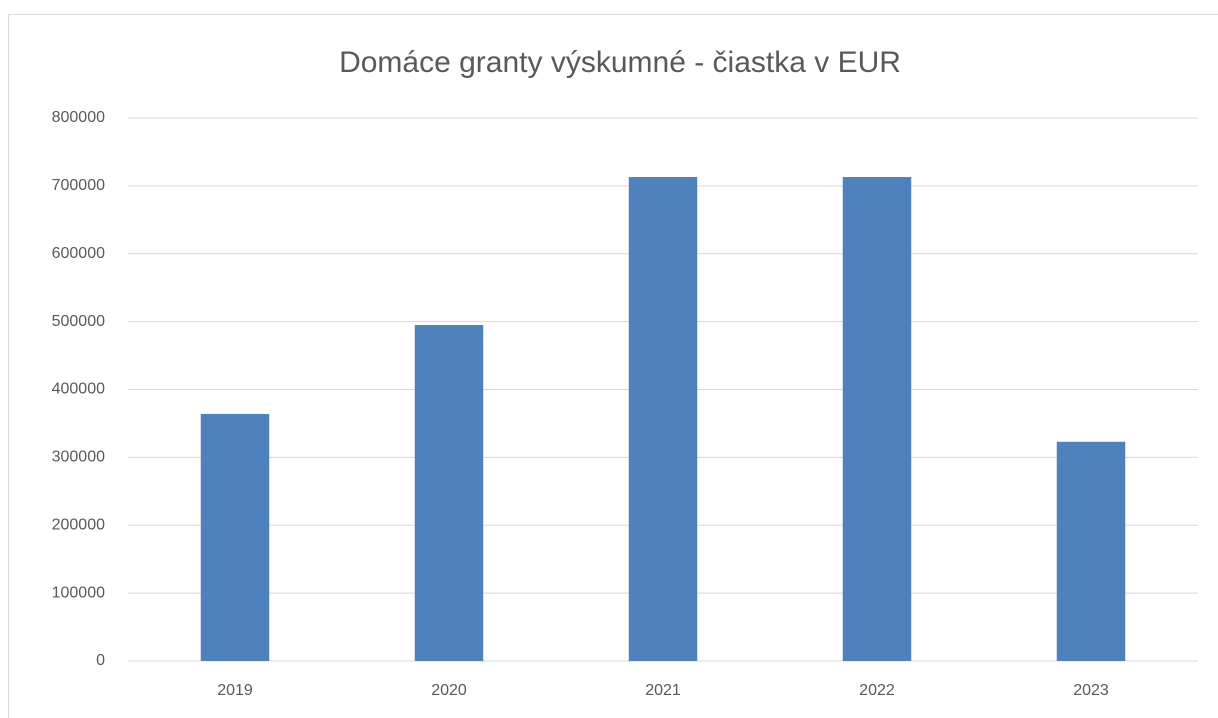 The image size is (1218, 718). Describe the element at coordinates (663, 690) in the screenshot. I see `x-tick-label: 2021` at that location.